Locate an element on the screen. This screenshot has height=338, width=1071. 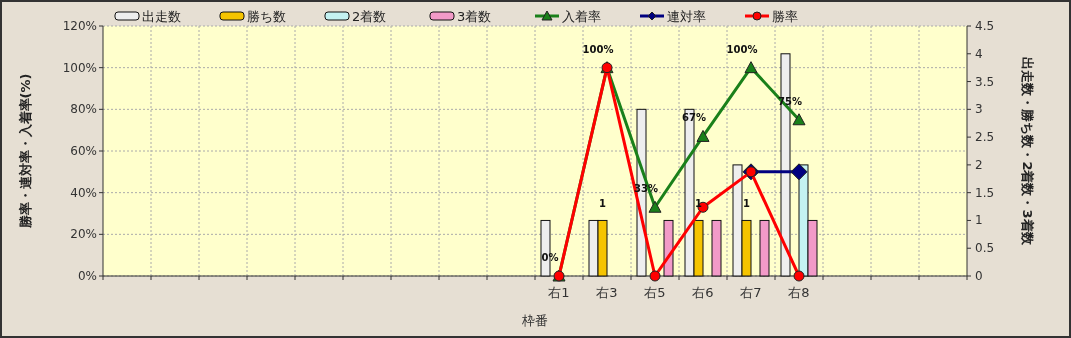
y-tick-label: 100% is located at coordinates (79, 67).